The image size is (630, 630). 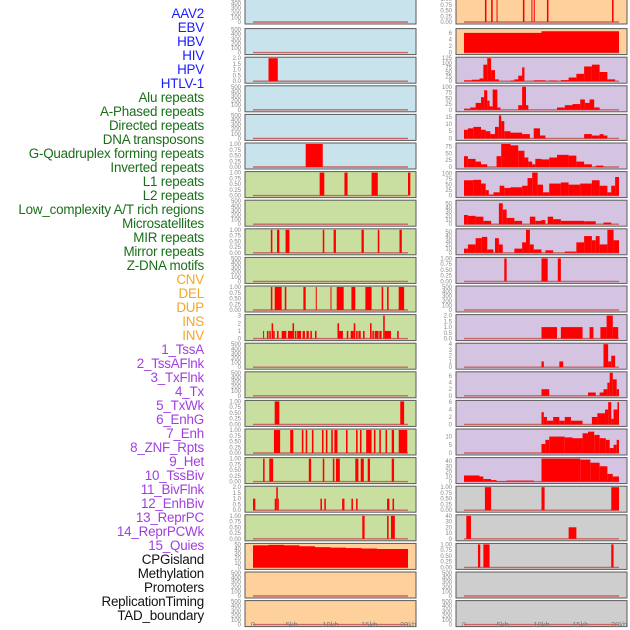 What do you see at coordinates (174, 587) in the screenshot?
I see `track-label: Promoters` at bounding box center [174, 587].